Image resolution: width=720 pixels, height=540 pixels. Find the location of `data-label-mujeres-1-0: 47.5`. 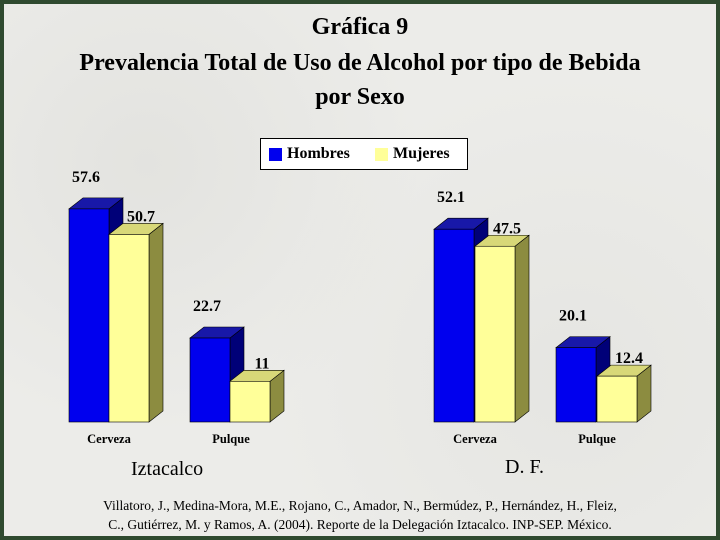

data-label-mujeres-1-0: 47.5 is located at coordinates (507, 228).